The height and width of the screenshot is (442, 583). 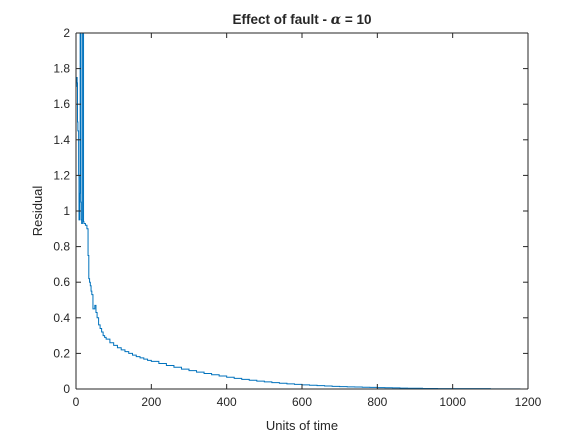 What do you see at coordinates (151, 402) in the screenshot?
I see `x-tick-label: 200` at bounding box center [151, 402].